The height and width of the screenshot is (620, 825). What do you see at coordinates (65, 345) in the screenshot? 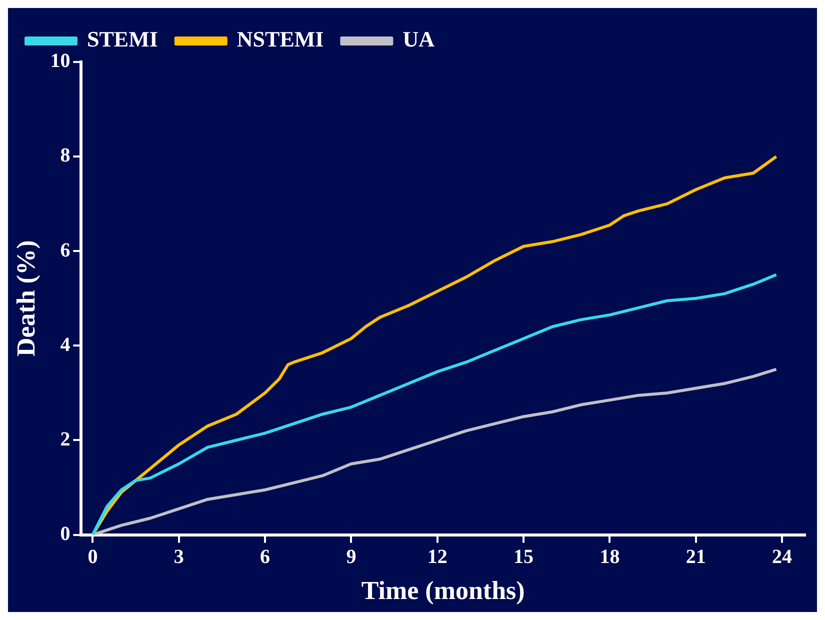
I see `y-tick-label: 4` at bounding box center [65, 345].